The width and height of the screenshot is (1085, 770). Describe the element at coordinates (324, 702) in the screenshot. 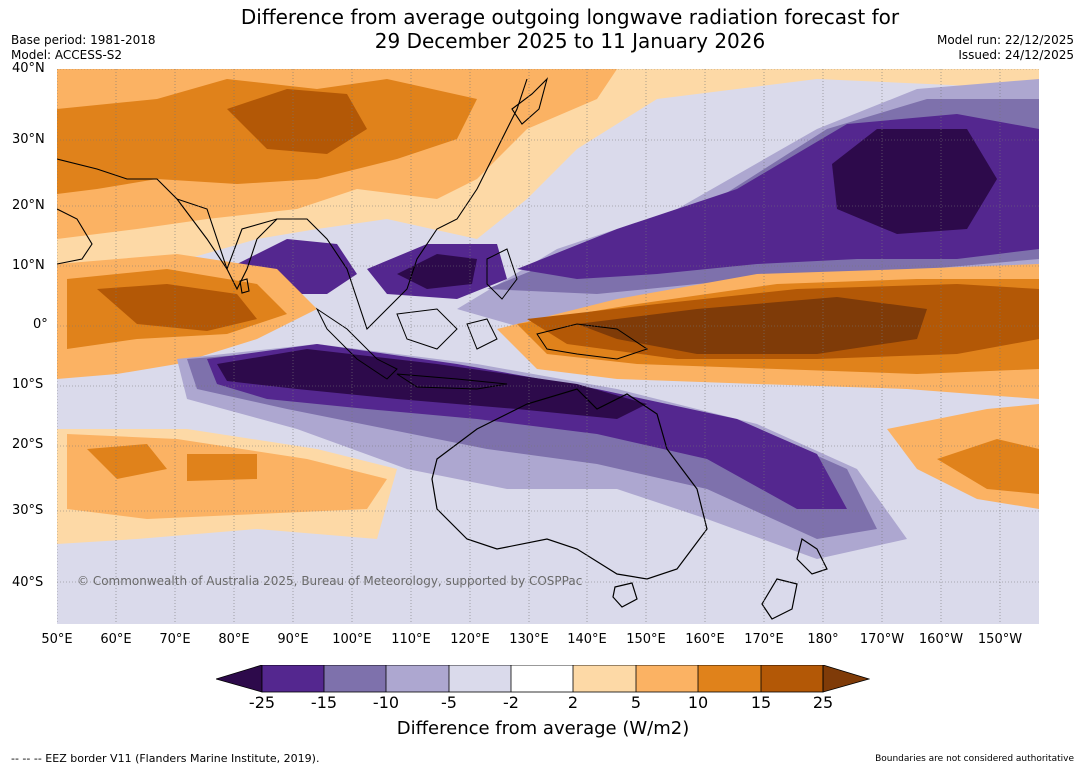

I see `colorbar-tick-m15: -15` at that location.